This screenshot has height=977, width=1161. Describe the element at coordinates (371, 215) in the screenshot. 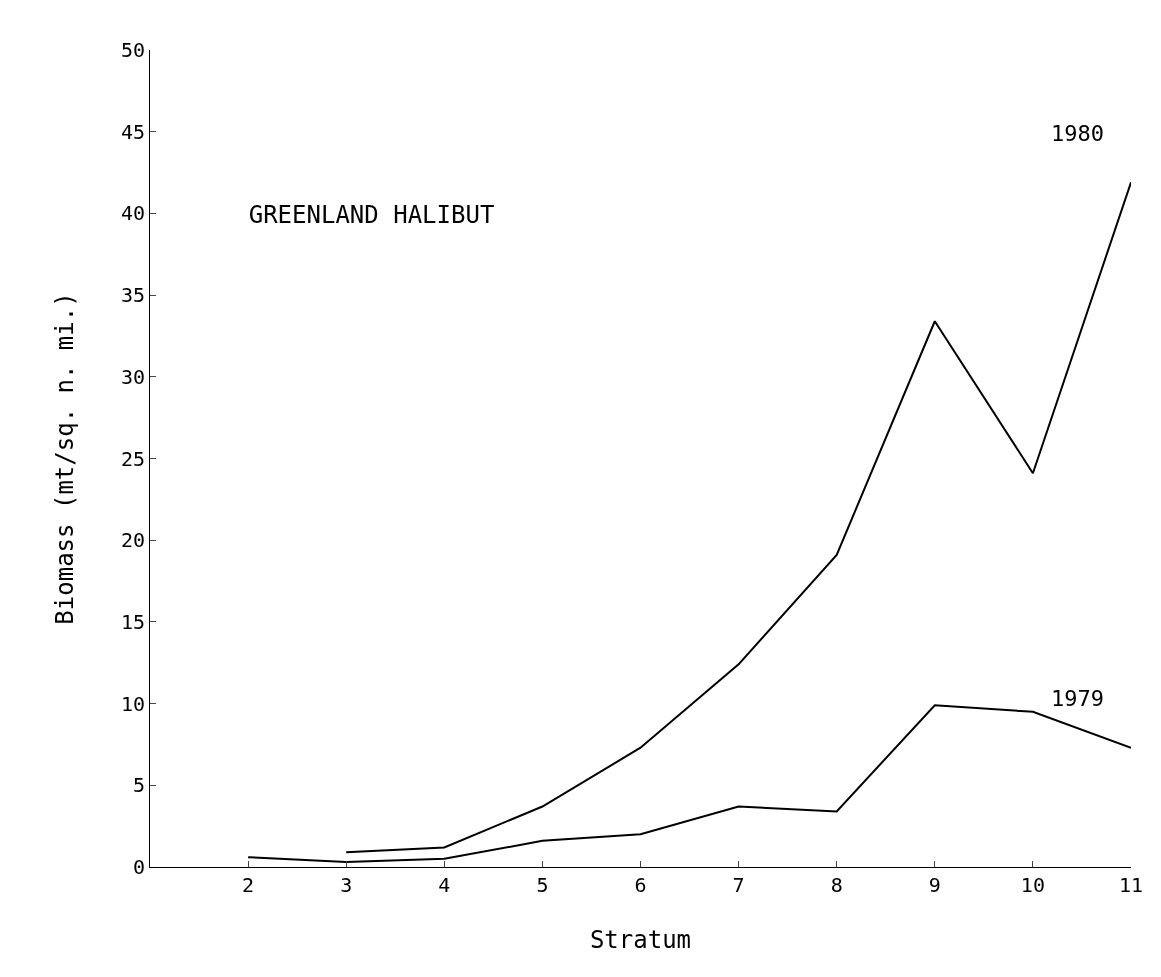

I see `text: GREENLAND HALIBUT` at that location.